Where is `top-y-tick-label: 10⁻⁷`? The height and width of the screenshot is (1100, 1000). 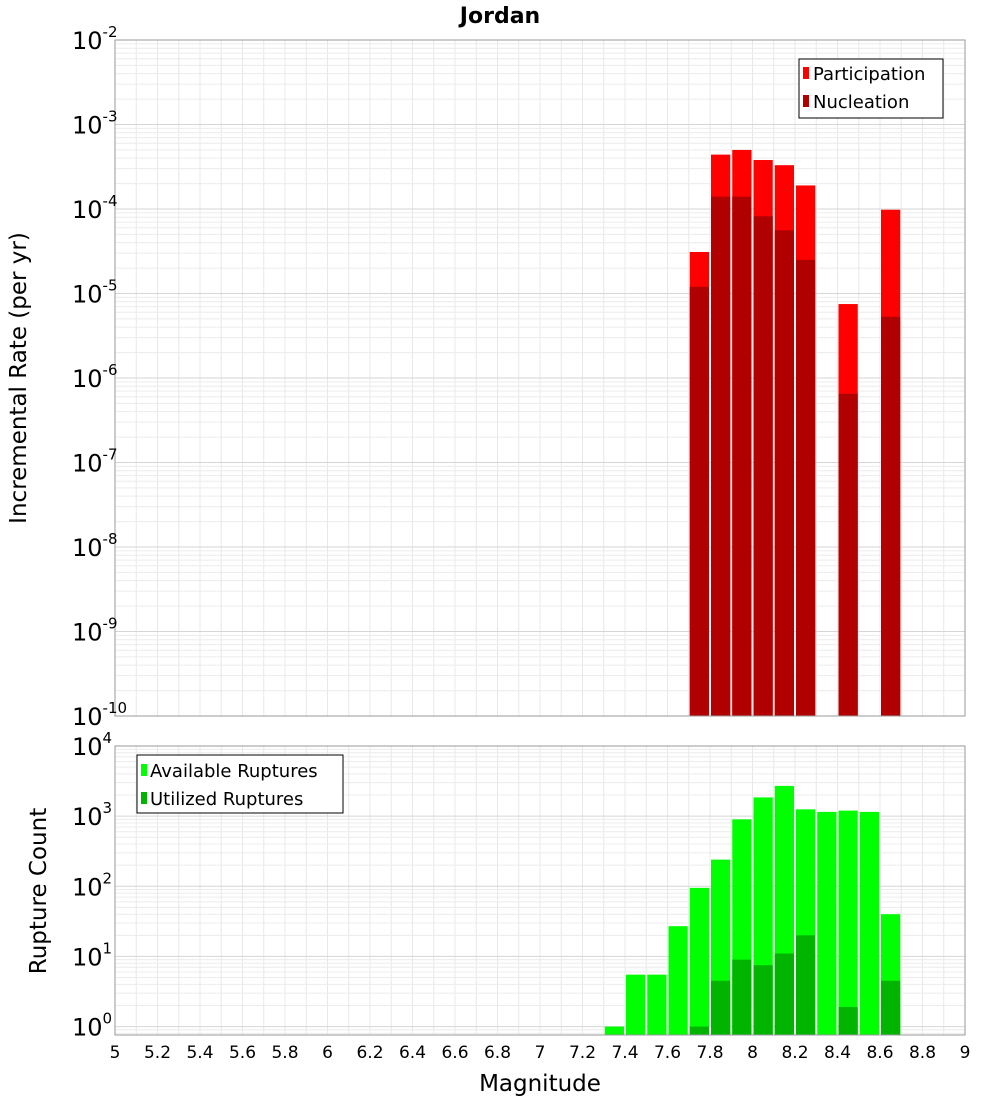 top-y-tick-label: 10⁻⁷ is located at coordinates (95, 462).